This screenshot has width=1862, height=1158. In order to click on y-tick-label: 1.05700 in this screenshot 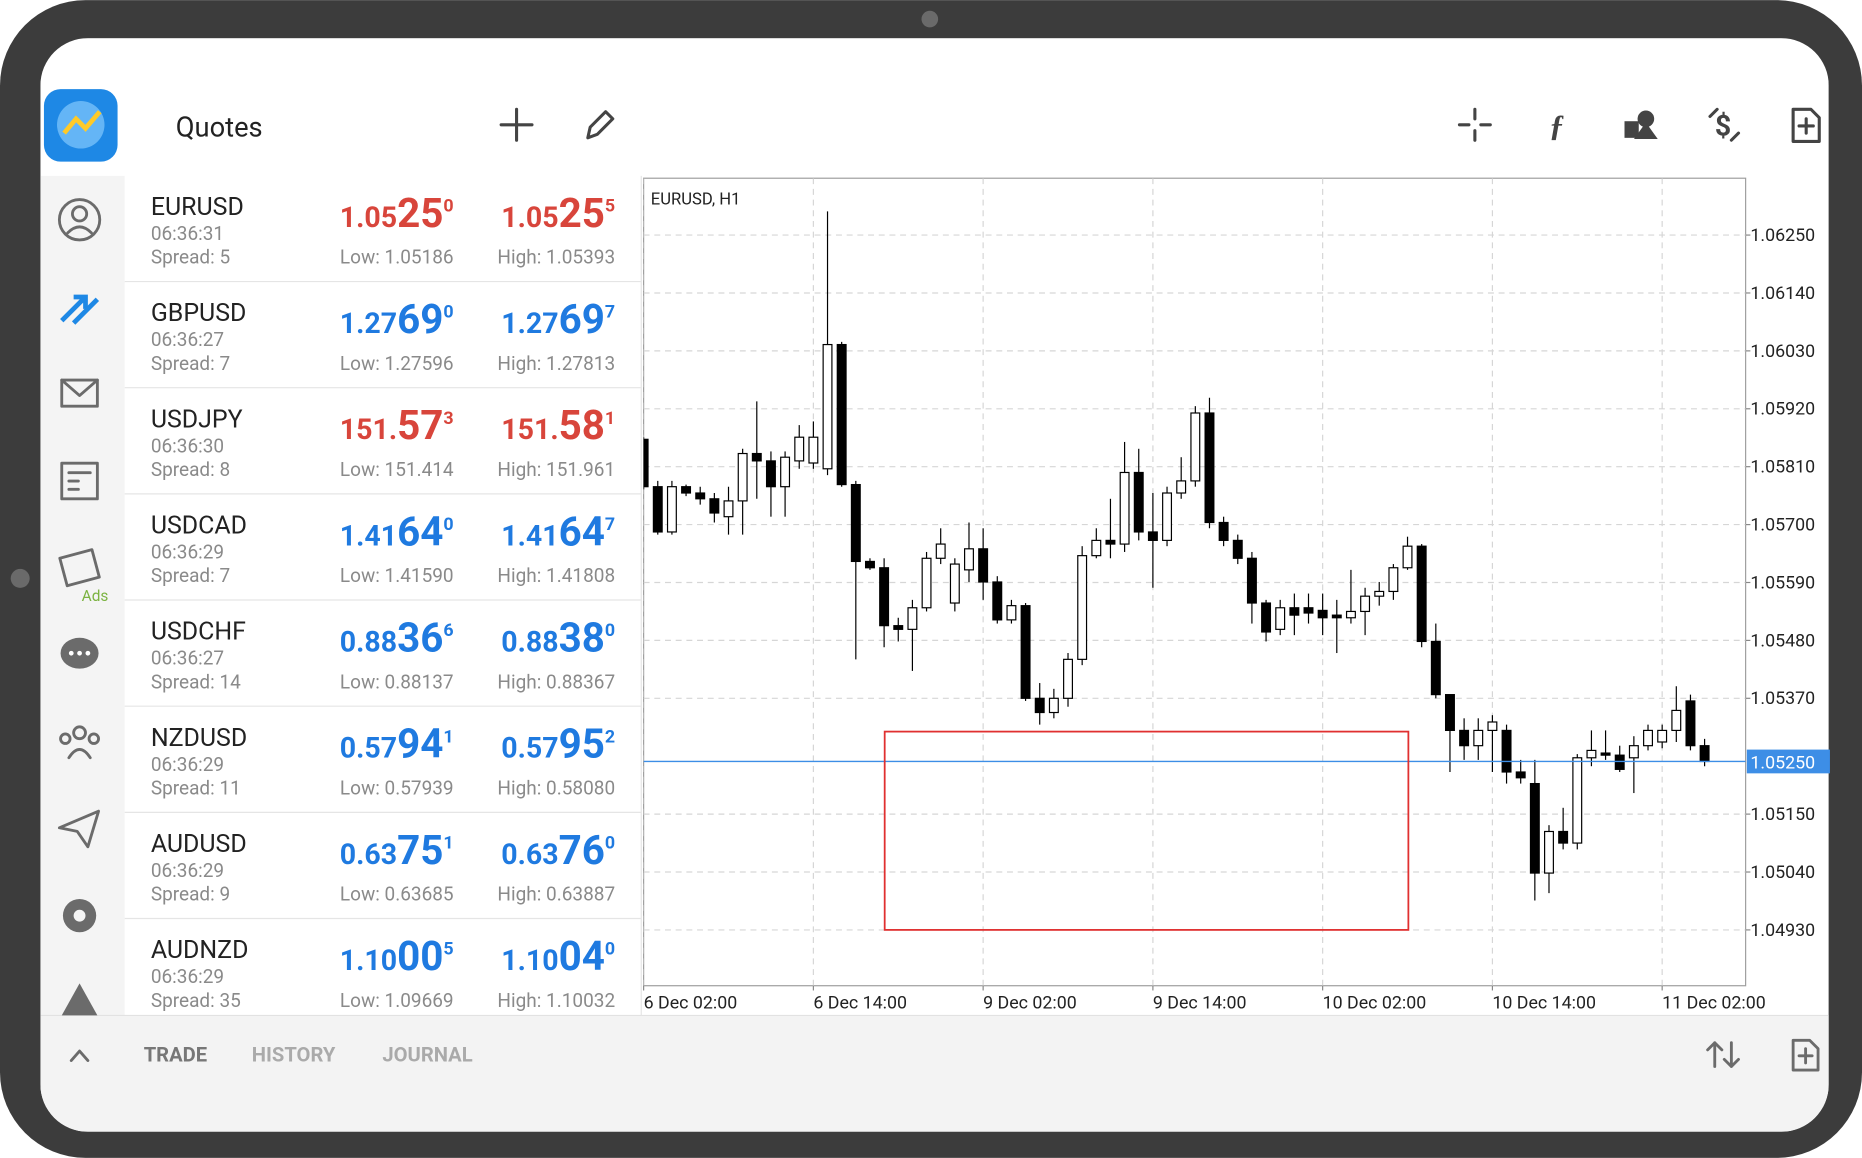, I will do `click(1782, 525)`.